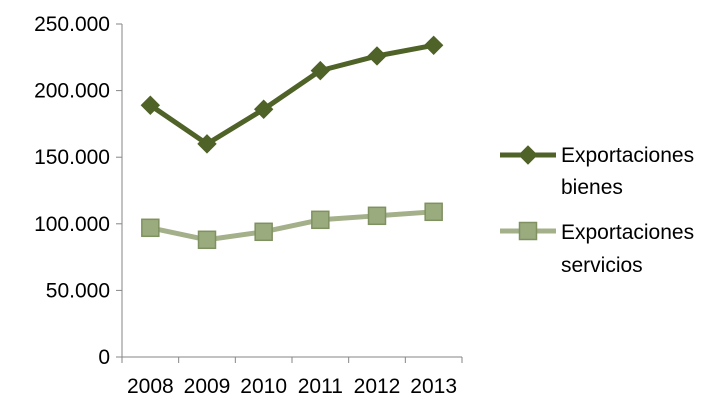 The height and width of the screenshot is (406, 717). What do you see at coordinates (597, 171) in the screenshot?
I see `legend-item-exportaciones-bienes: Exportaciones bienes` at bounding box center [597, 171].